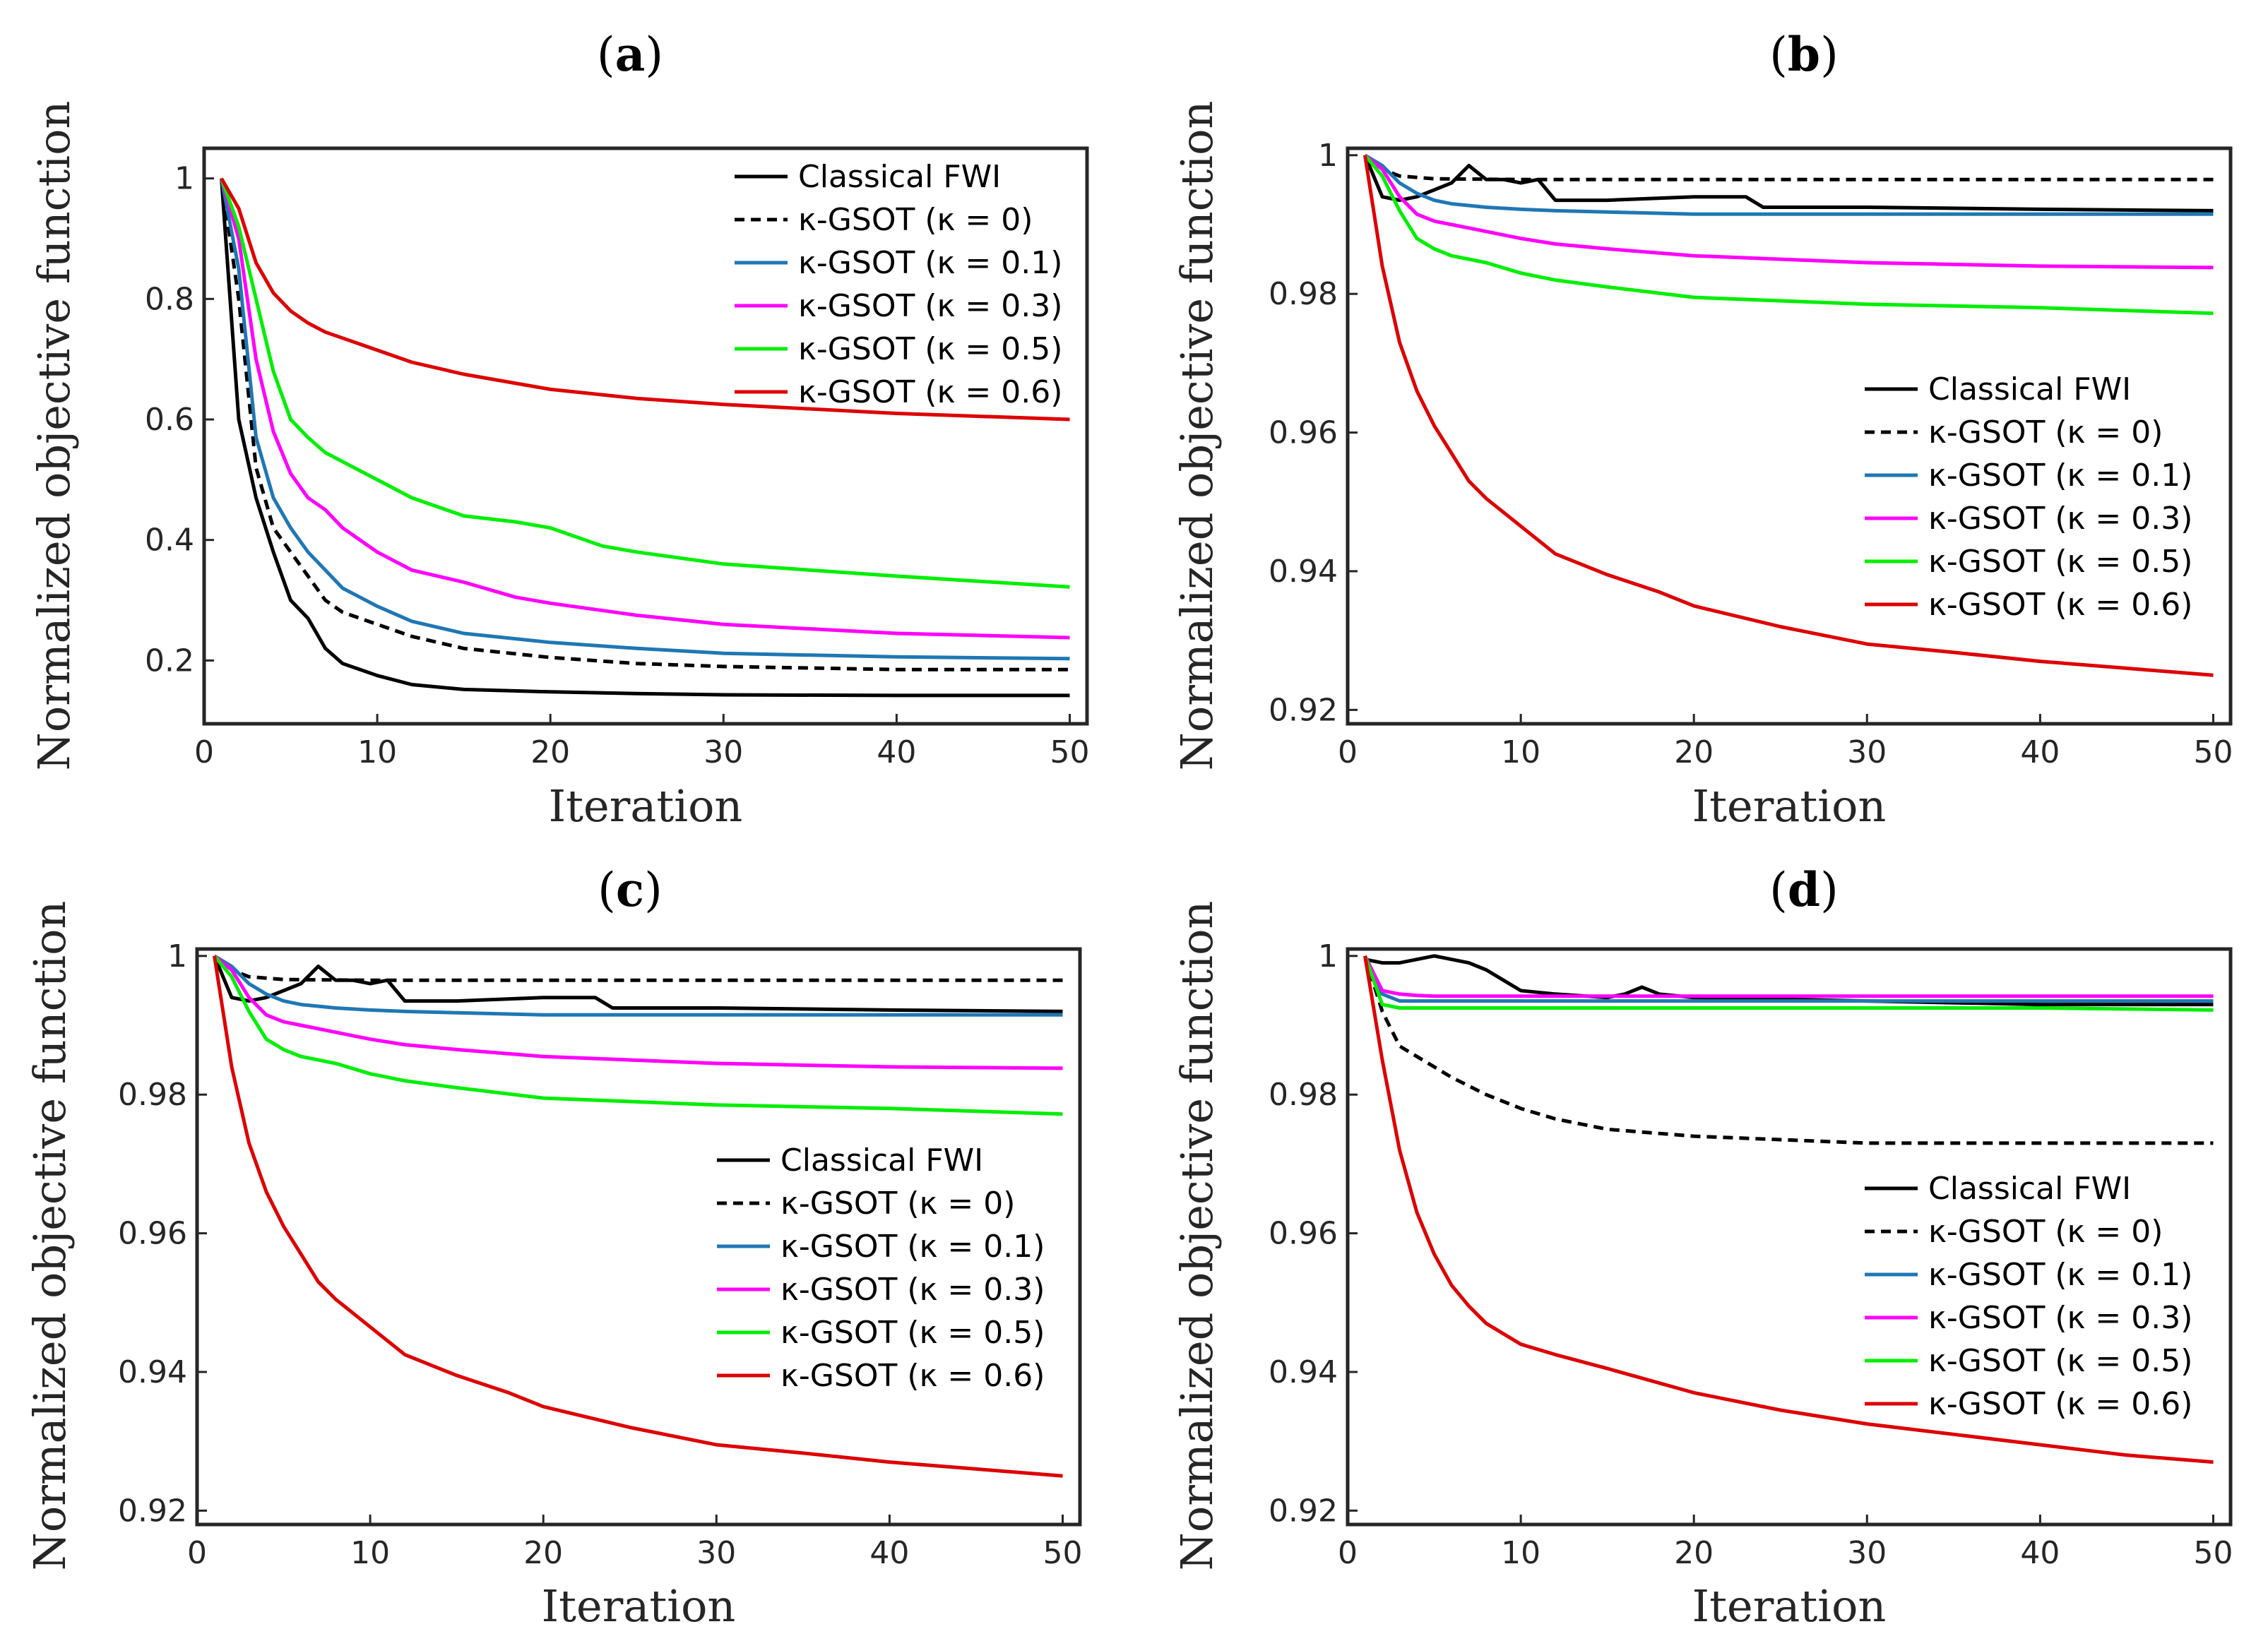 The image size is (2268, 1641). I want to click on y-tick-label: 0.96, so click(1303, 1234).